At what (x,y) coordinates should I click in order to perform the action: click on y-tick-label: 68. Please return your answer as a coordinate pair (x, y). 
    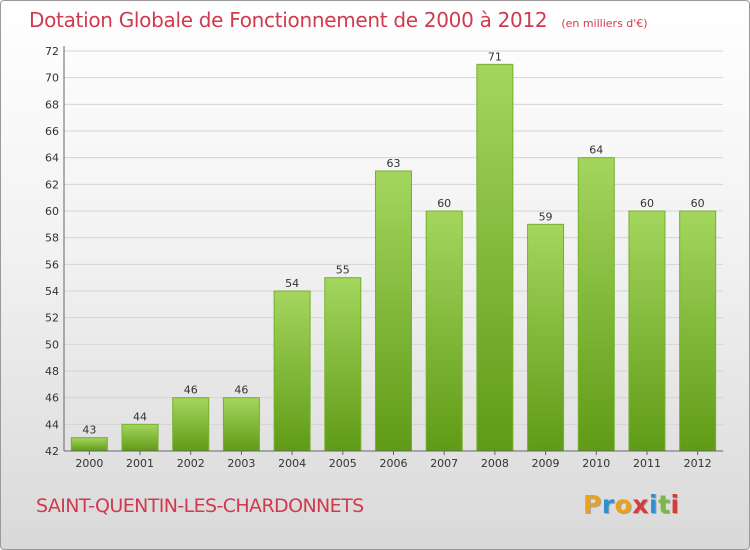
    Looking at the image, I should click on (52, 104).